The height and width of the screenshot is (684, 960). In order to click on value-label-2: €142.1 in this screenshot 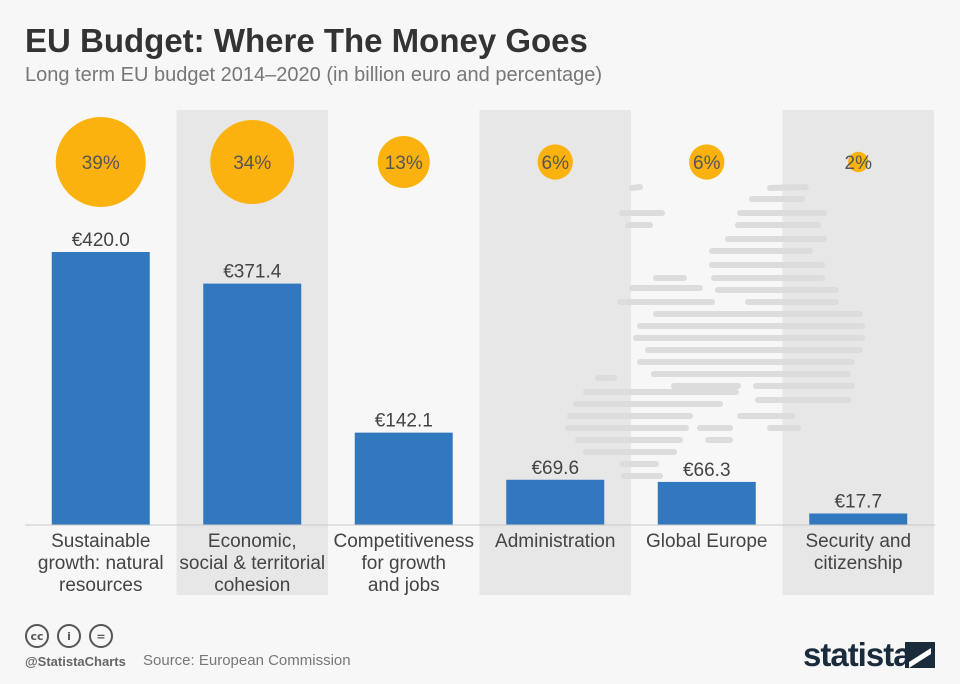, I will do `click(404, 421)`.